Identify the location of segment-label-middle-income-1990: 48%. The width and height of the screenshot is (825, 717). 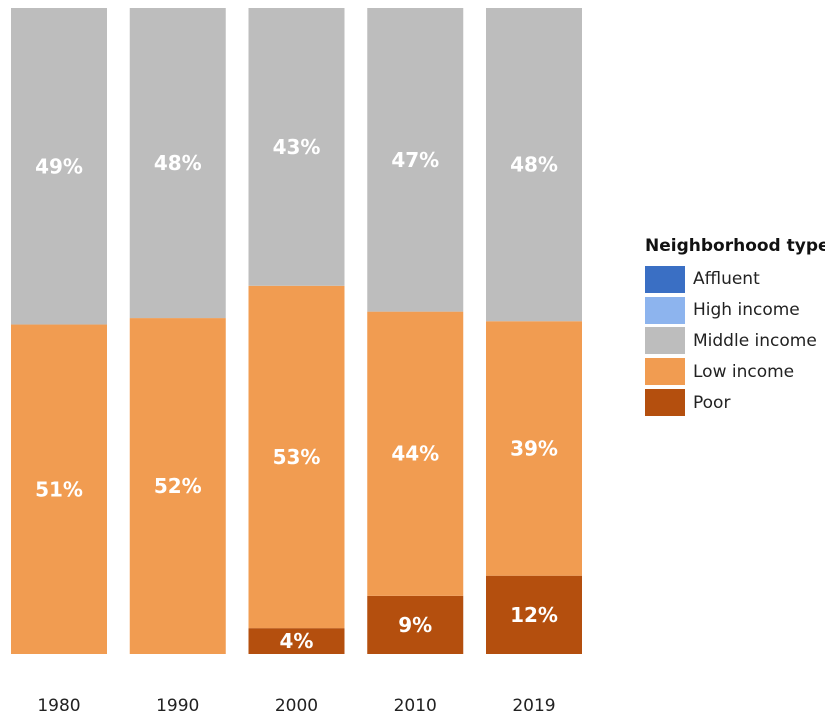
(178, 163).